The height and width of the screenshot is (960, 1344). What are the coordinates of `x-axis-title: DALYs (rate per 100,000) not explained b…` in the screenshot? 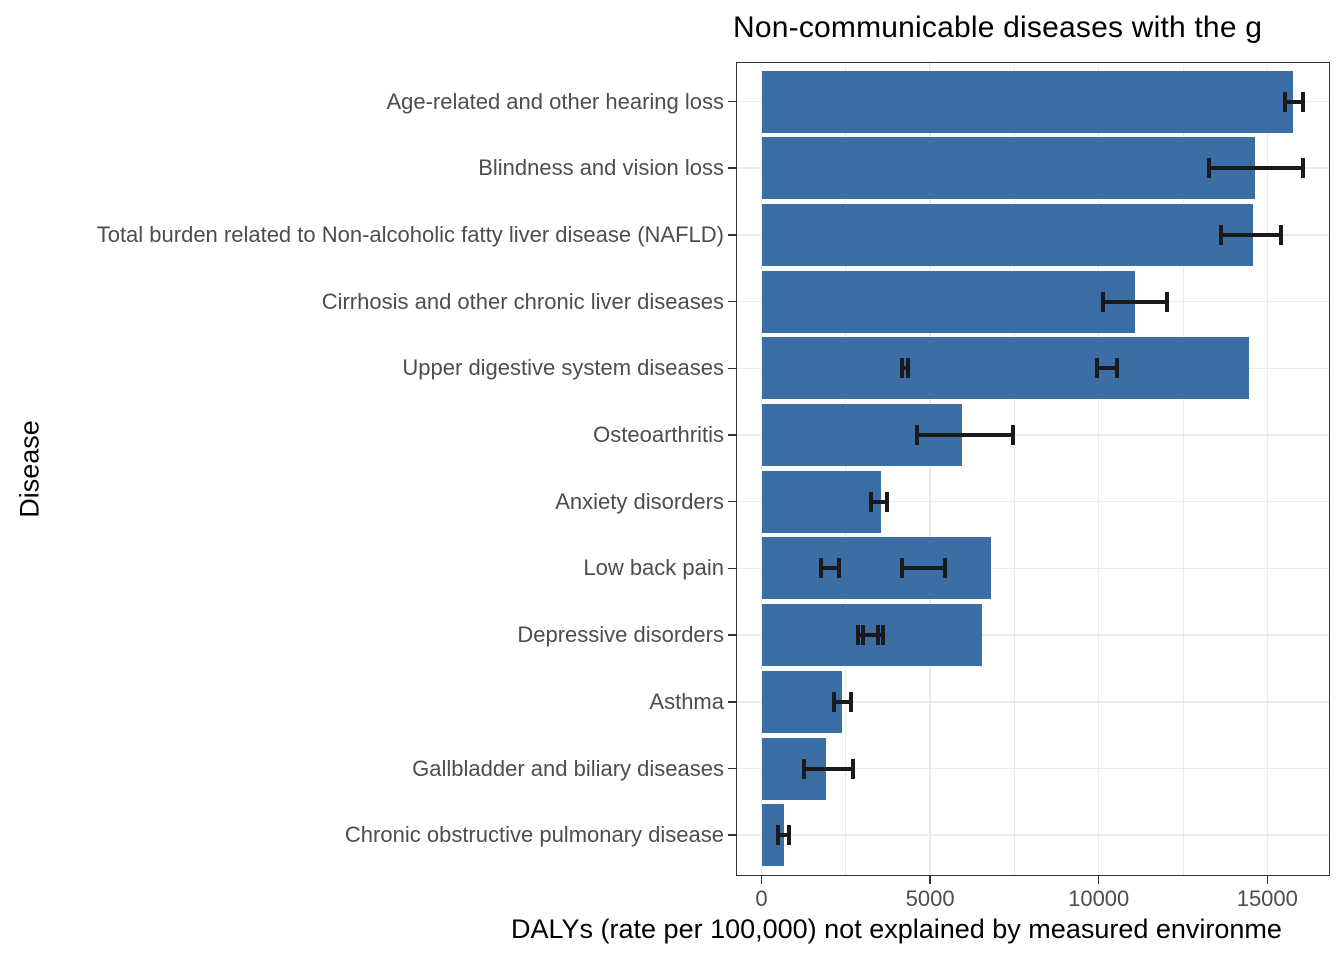 It's located at (896, 929).